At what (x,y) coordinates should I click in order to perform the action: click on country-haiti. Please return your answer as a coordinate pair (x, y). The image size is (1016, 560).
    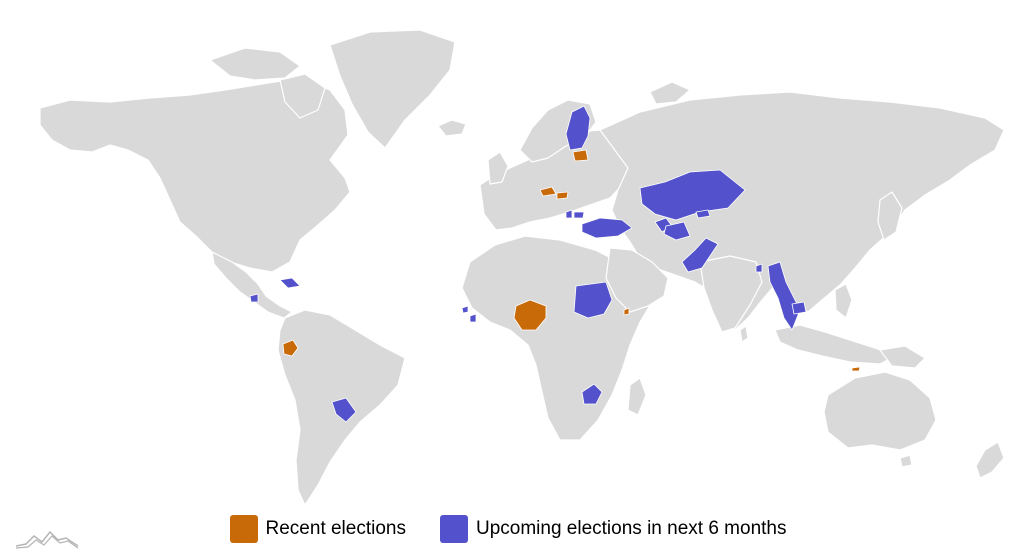
    Looking at the image, I should click on (290, 283).